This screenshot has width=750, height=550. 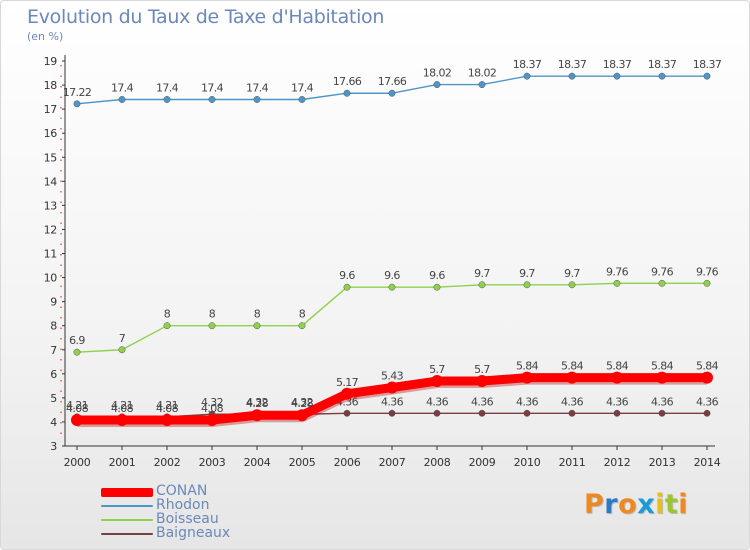 I want to click on data-label-rhodon: 17.22, so click(x=77, y=92).